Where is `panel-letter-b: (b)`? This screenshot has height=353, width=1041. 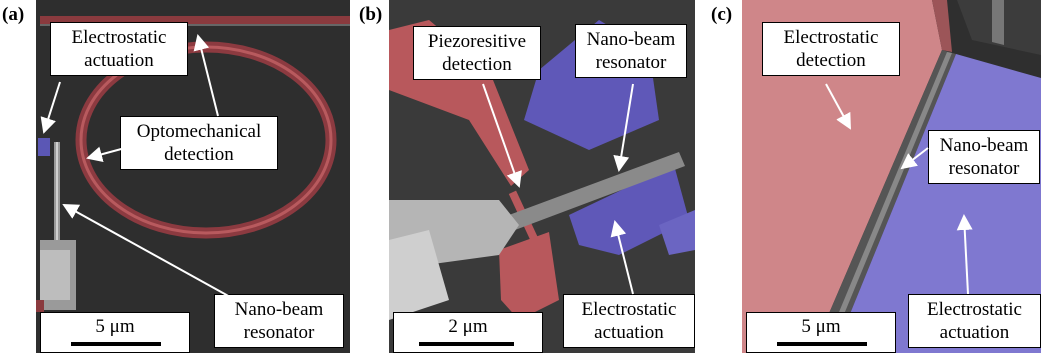 panel-letter-b: (b) is located at coordinates (371, 15).